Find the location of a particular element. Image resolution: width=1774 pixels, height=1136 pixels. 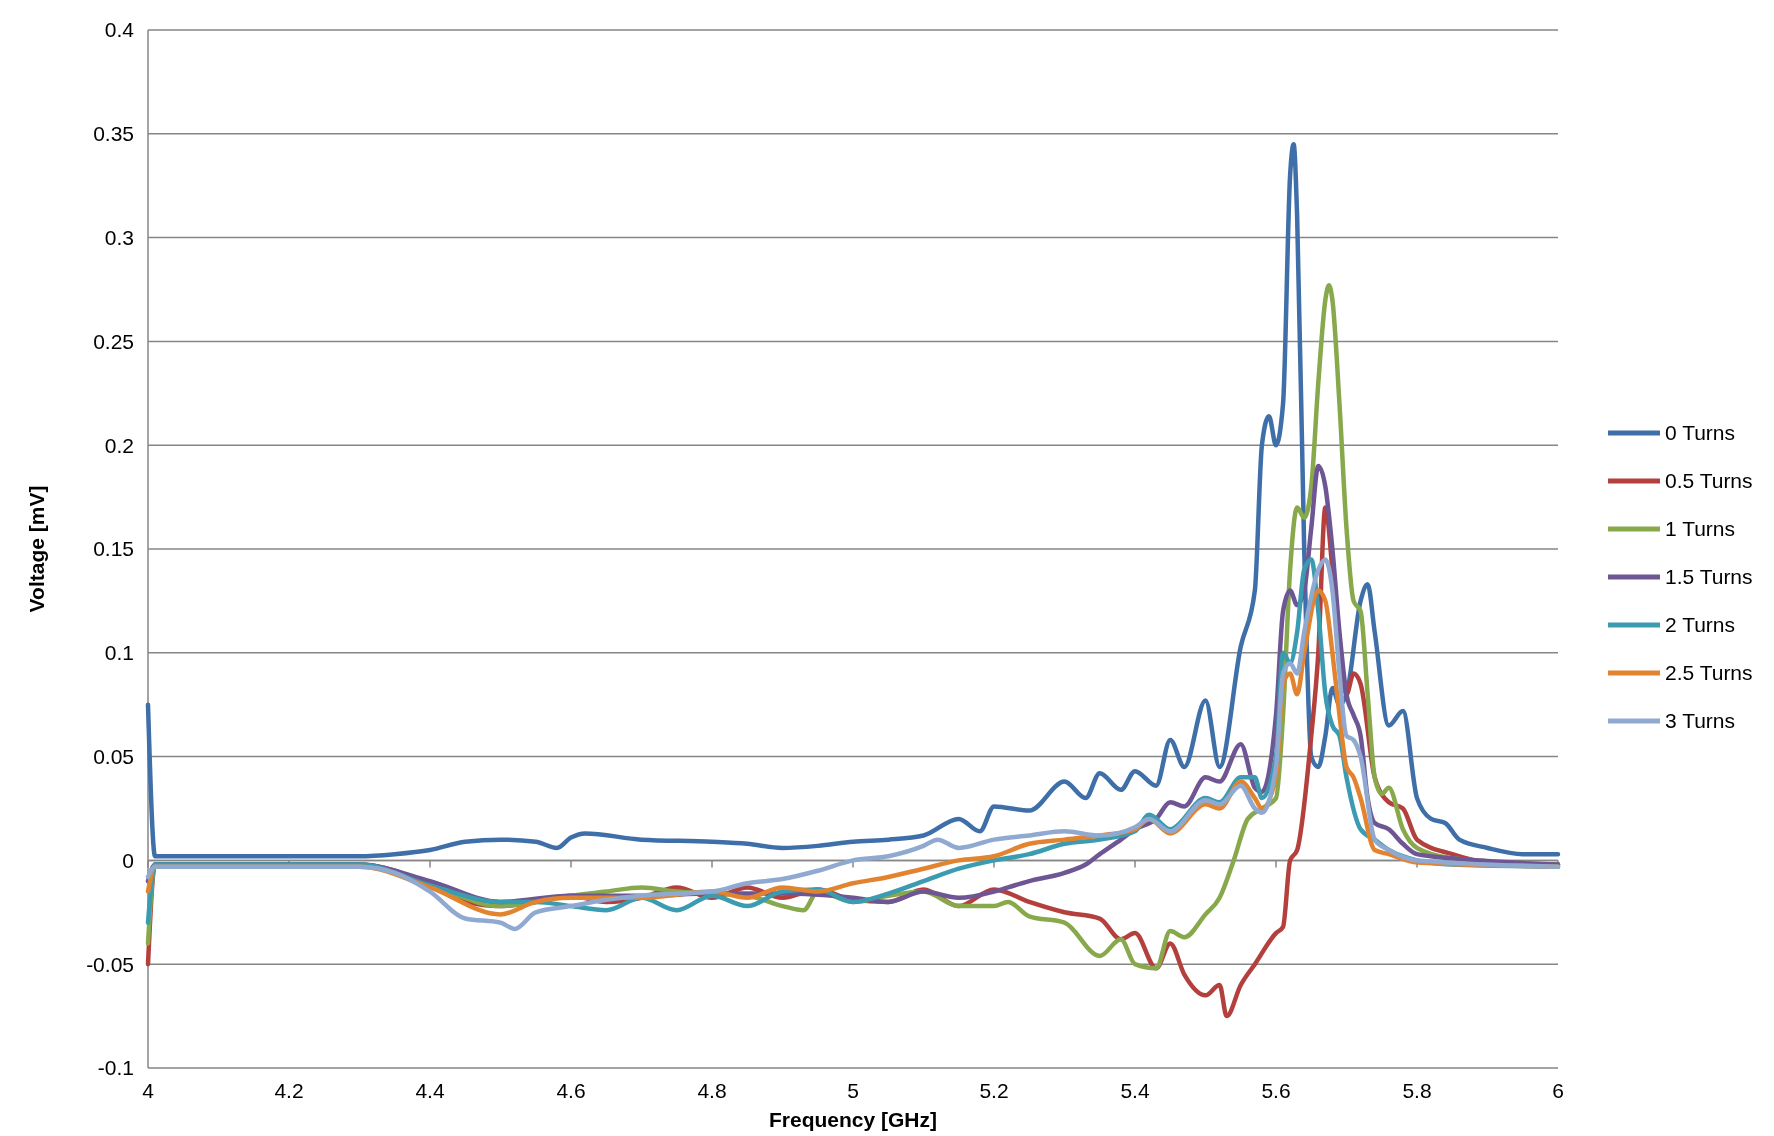

y-tick-label: 0.35 is located at coordinates (113, 134).